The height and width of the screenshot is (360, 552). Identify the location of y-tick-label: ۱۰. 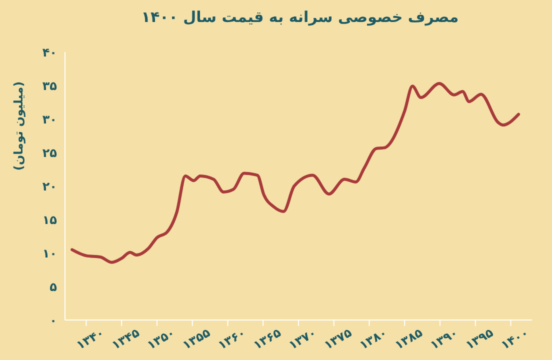
(49, 253).